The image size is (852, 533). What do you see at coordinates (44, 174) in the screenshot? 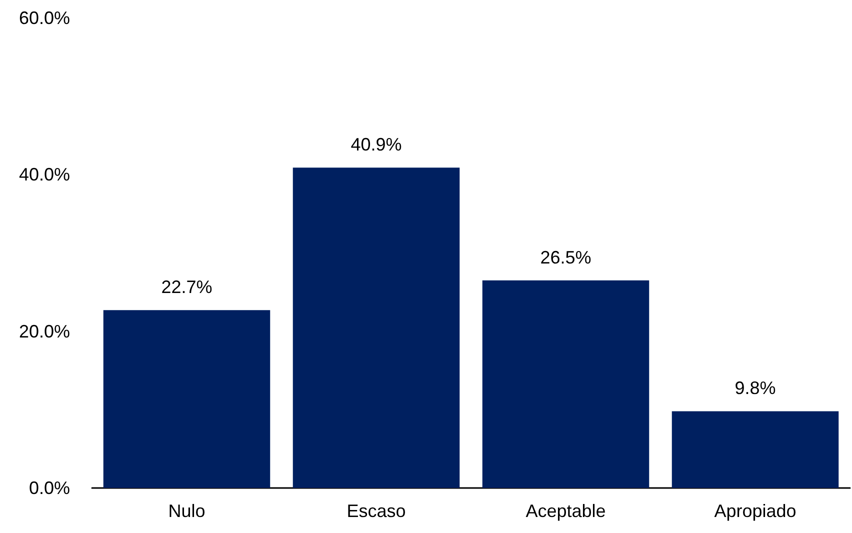
I see `y-tick-label: 40.0%` at bounding box center [44, 174].